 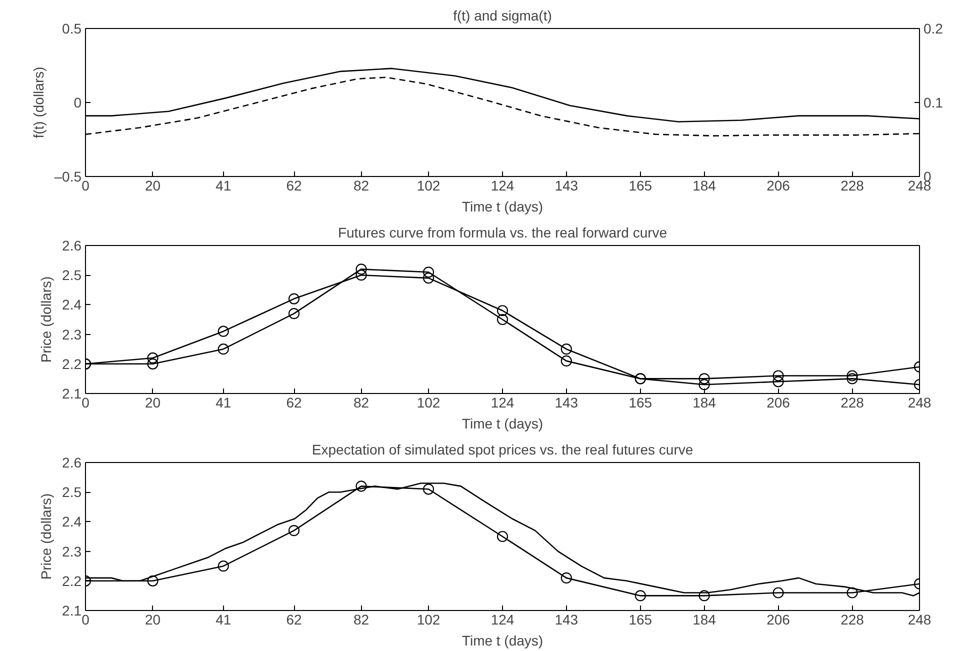 What do you see at coordinates (934, 28) in the screenshot?
I see `y2-tick-label: 0.2` at bounding box center [934, 28].